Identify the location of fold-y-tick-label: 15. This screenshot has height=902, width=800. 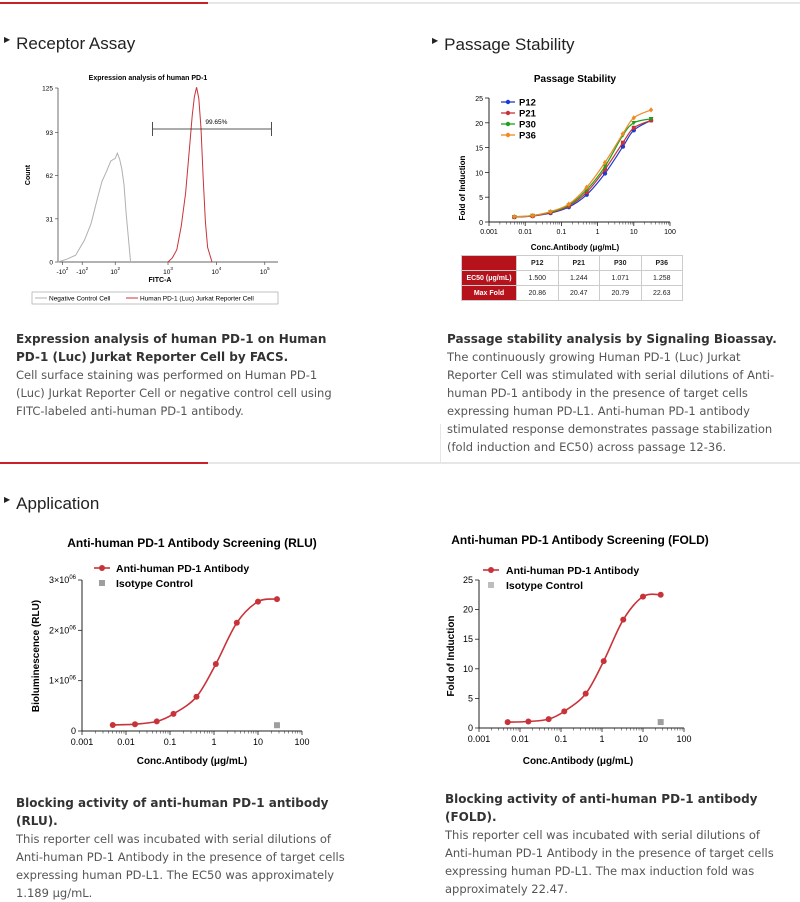
(468, 639).